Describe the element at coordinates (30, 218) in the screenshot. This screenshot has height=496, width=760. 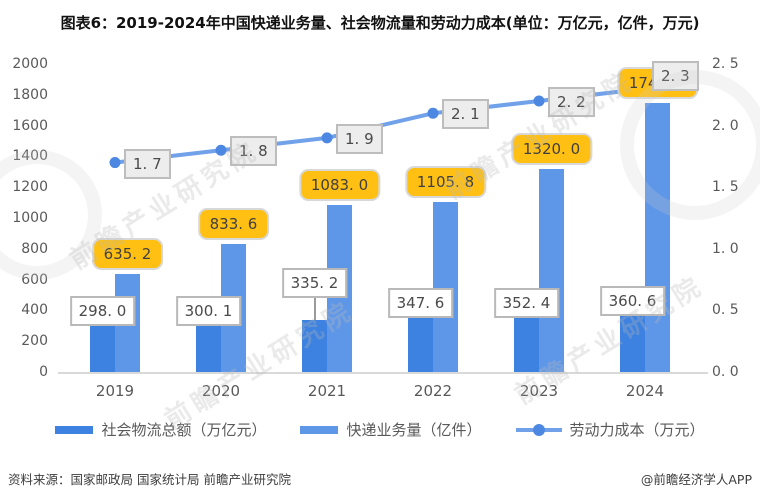
I see `y-axis-left-tick: 1000` at that location.